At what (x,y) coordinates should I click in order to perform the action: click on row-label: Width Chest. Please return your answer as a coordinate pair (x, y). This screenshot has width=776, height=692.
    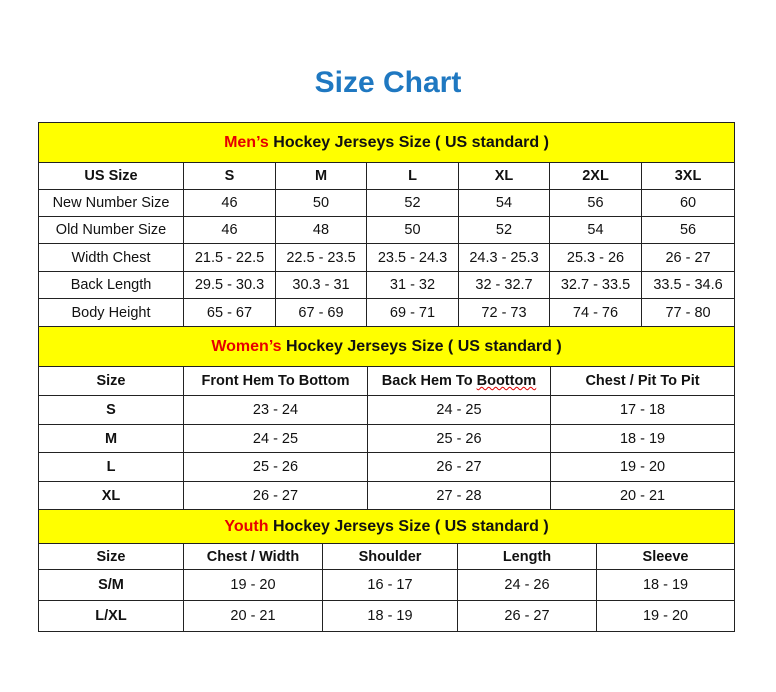
    Looking at the image, I should click on (111, 257).